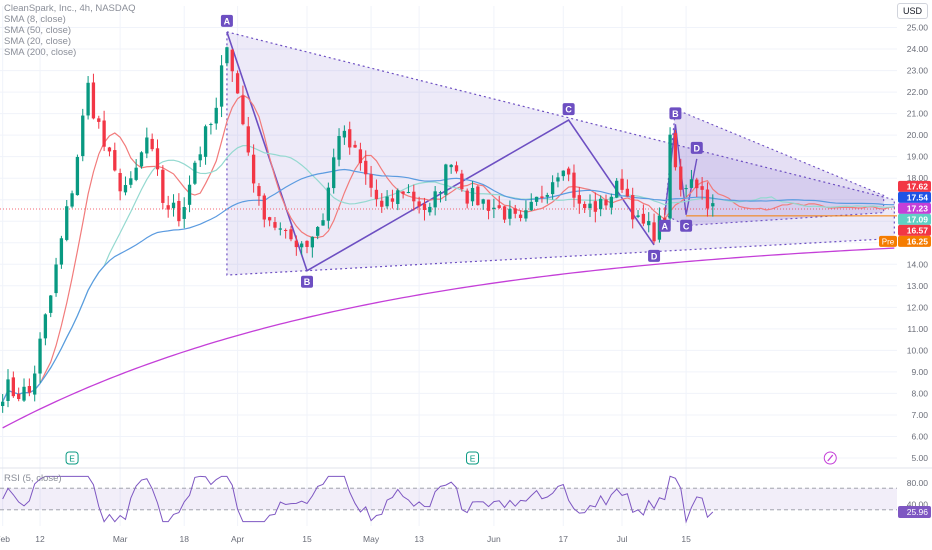 Image resolution: width=932 pixels, height=550 pixels. What do you see at coordinates (40, 52) in the screenshot?
I see `sma-200-legend: SMA (200, close)` at bounding box center [40, 52].